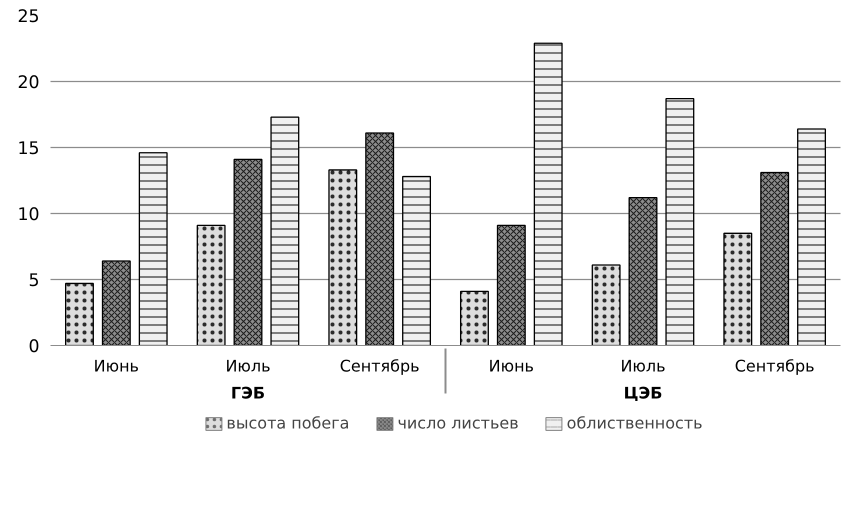 This screenshot has width=861, height=512. Describe the element at coordinates (634, 423) in the screenshot. I see `legend-label: облиственность` at that location.